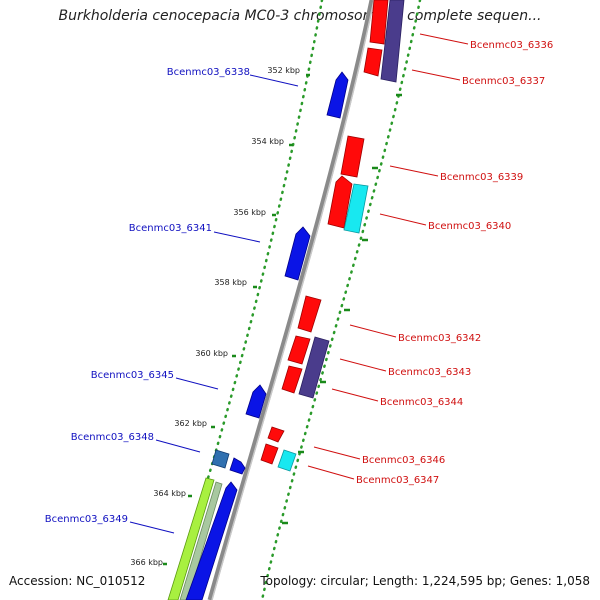 Image resolution: width=600 pixels, height=600 pixels. Describe the element at coordinates (132, 375) in the screenshot. I see `gene-label-6345: Bcenmc03_6345` at that location.